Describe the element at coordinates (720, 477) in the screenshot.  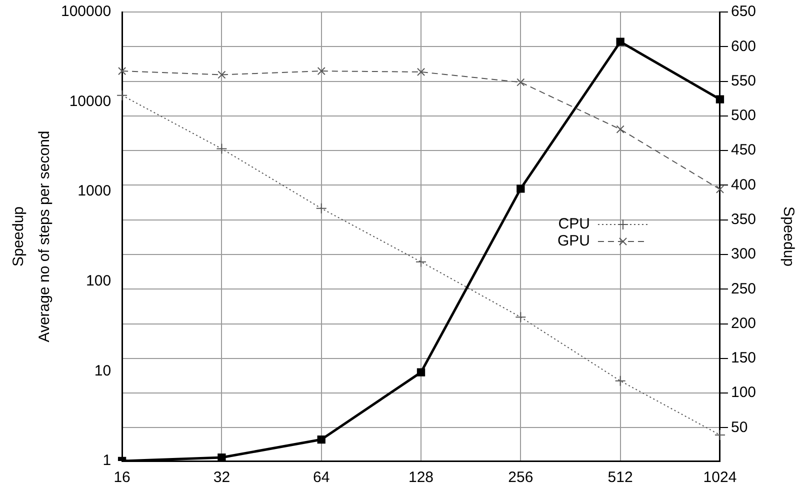
I see `x-tick-label: 1024` at that location.